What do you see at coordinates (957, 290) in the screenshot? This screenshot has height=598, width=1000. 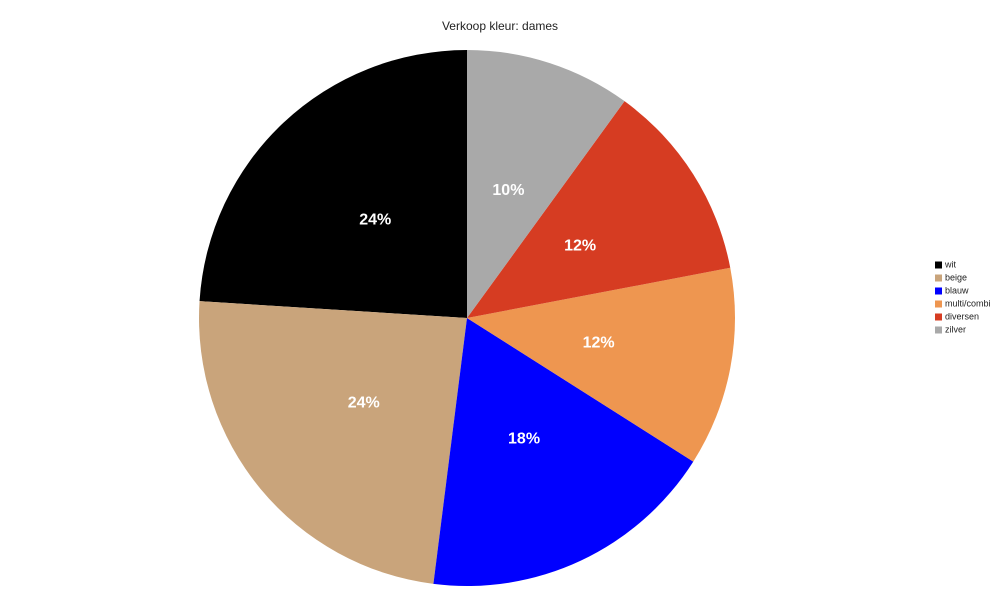 I see `legend-label: blauw` at bounding box center [957, 290].